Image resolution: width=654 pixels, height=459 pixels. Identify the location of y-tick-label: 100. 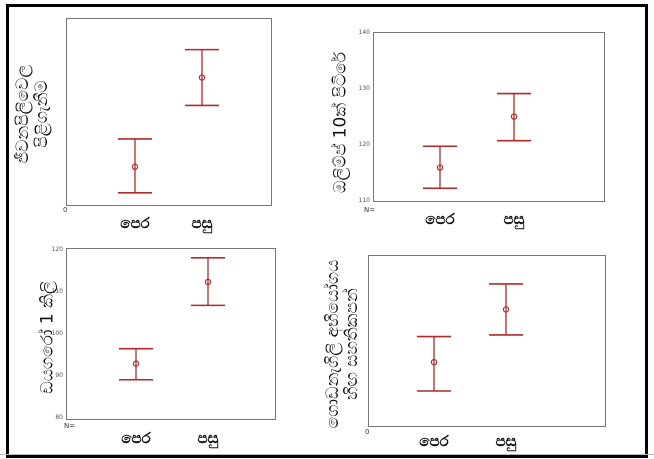
(57, 333).